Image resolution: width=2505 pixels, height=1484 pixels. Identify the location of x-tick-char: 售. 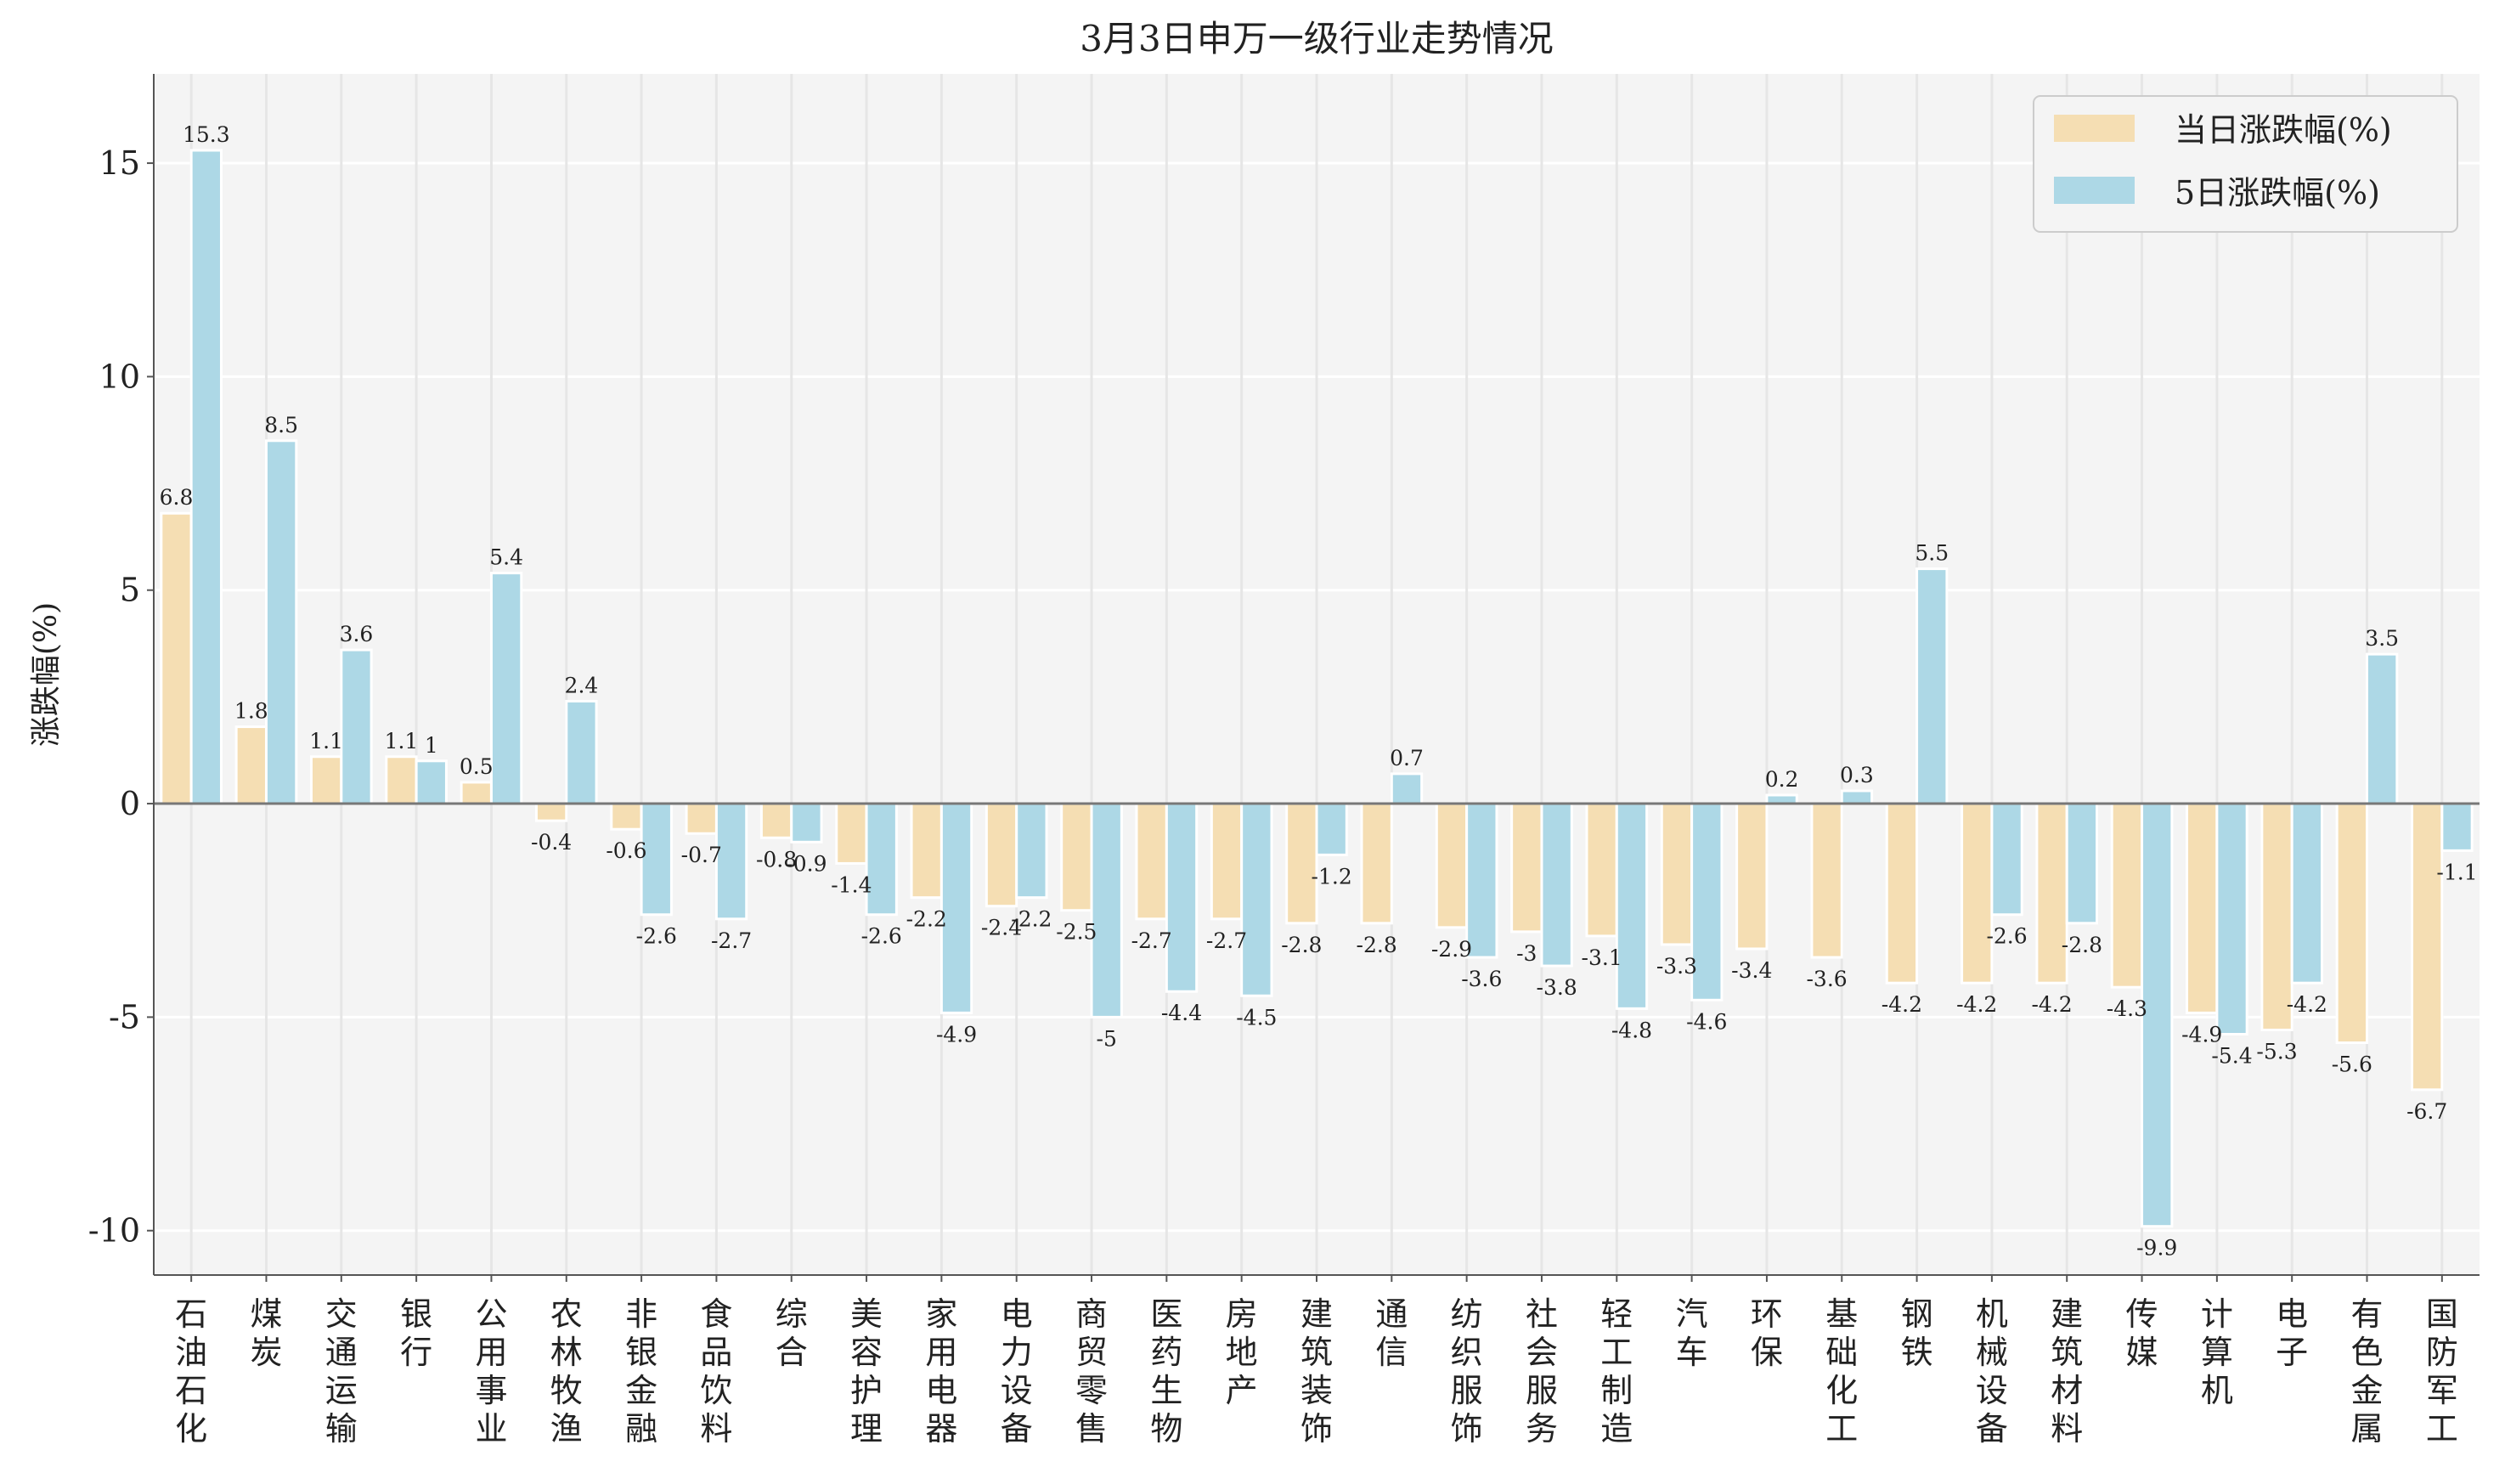
(1091, 1428).